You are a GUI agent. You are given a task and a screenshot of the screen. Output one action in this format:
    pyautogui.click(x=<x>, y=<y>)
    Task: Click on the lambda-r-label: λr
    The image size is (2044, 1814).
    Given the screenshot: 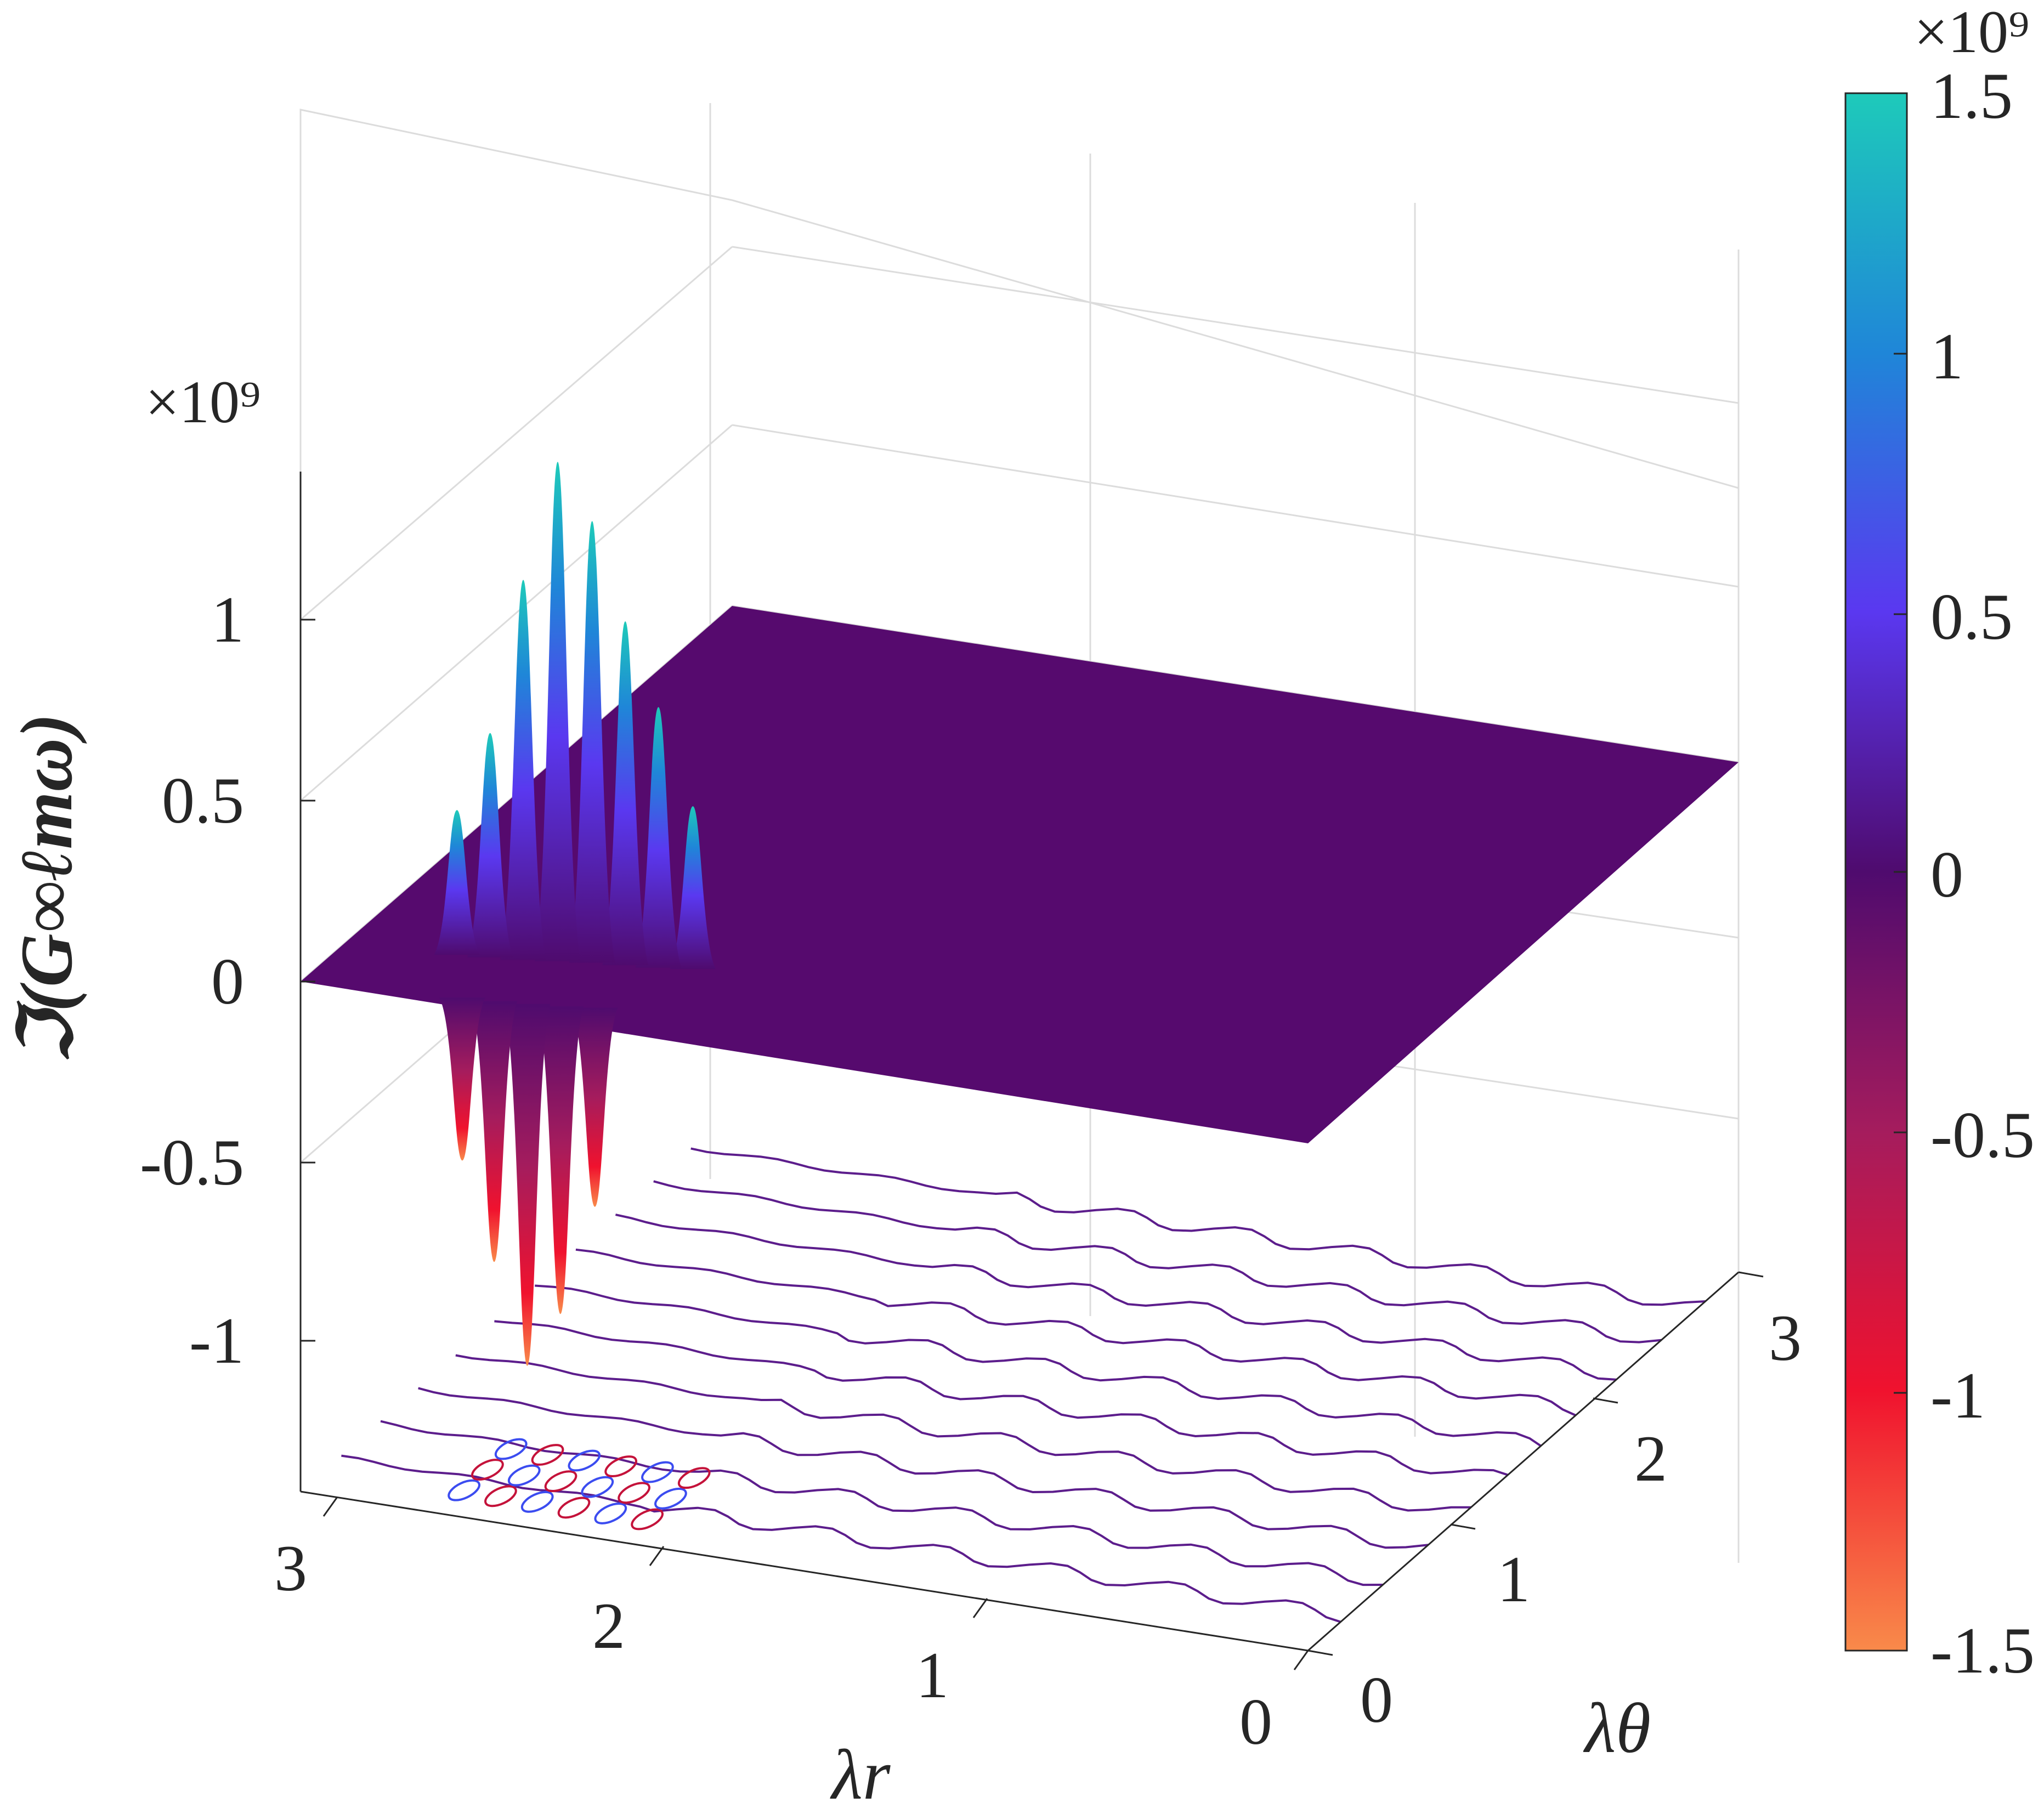 What is the action you would take?
    pyautogui.click(x=860, y=1775)
    